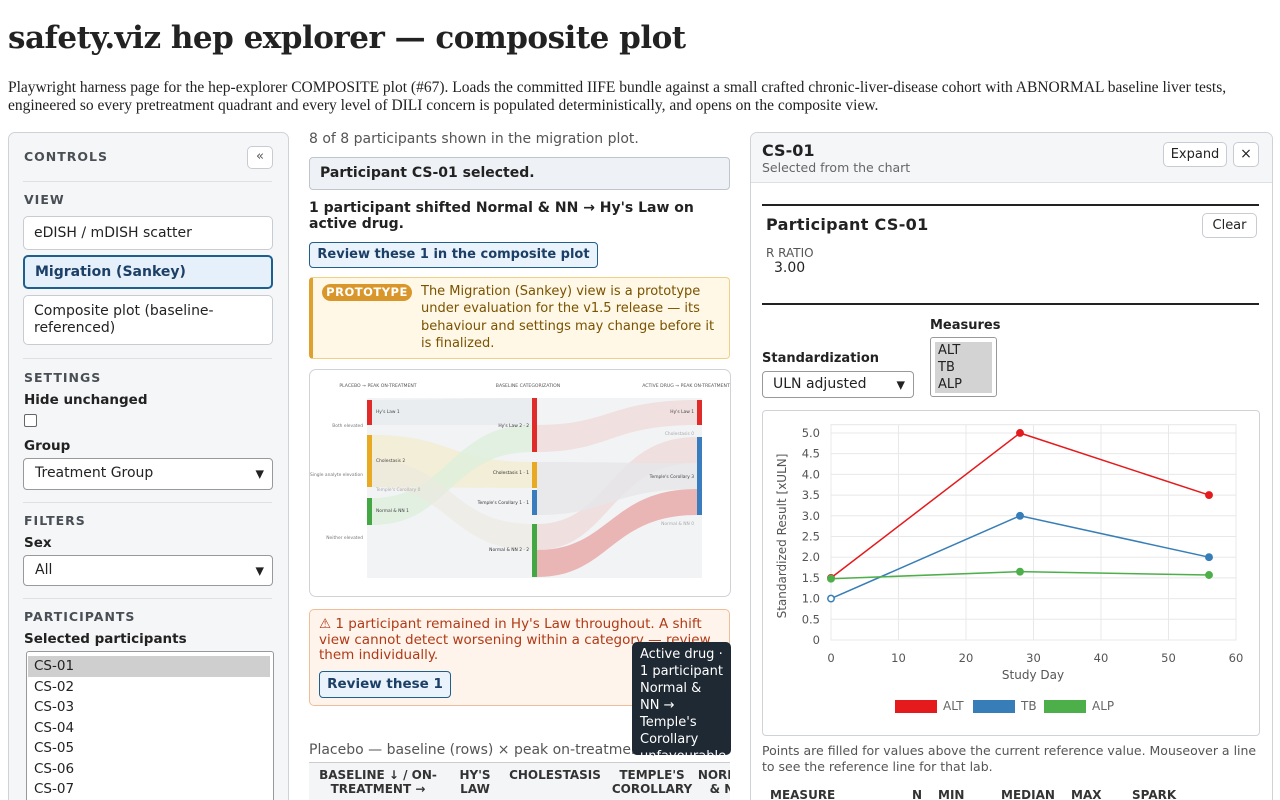 The image size is (1280, 800). What do you see at coordinates (790, 253) in the screenshot?
I see `rratio-label: R RATIO` at bounding box center [790, 253].